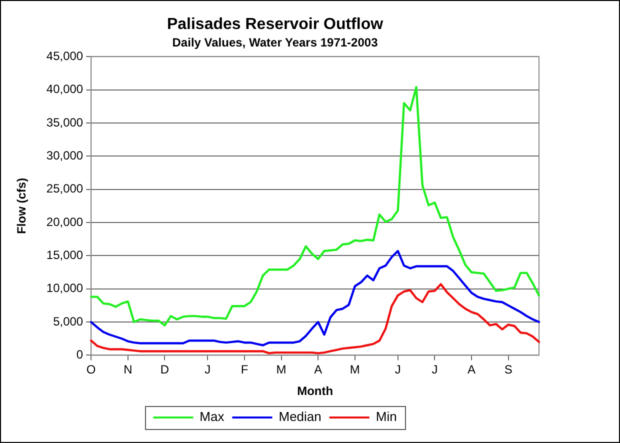 The image size is (620, 443). What do you see at coordinates (65, 89) in the screenshot?
I see `y-tick-label: 40,000` at bounding box center [65, 89].